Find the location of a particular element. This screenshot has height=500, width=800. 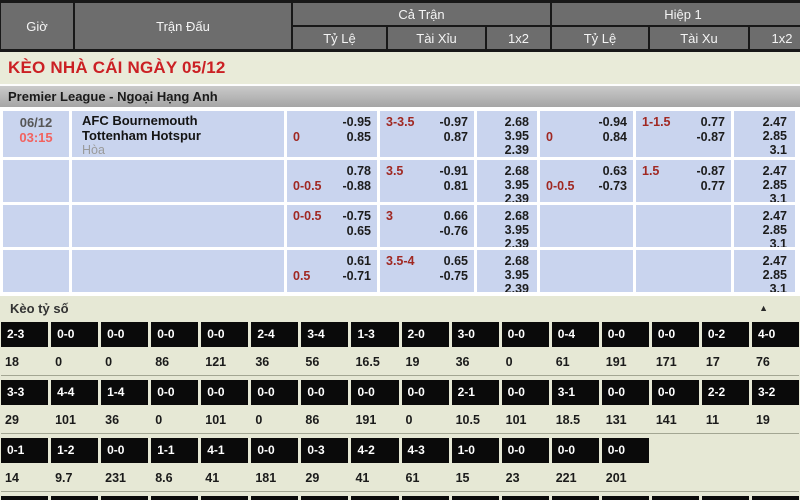

odds-line: 0.78 is located at coordinates (332, 171).